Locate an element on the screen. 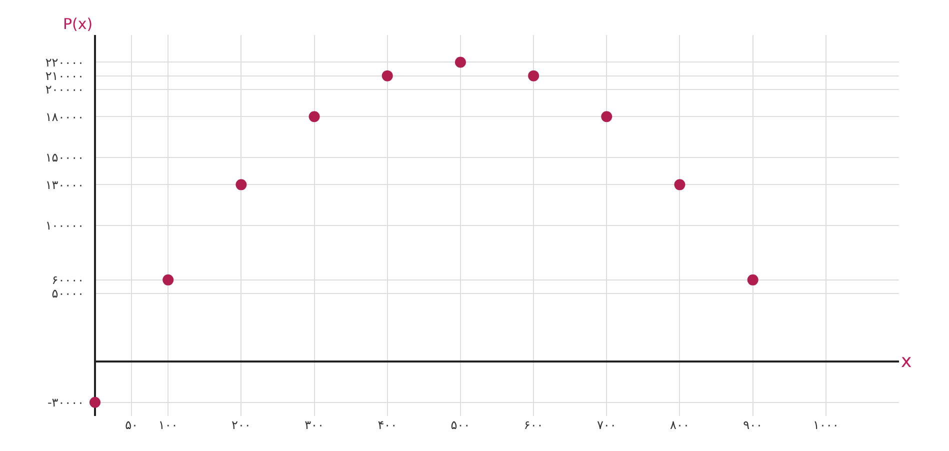  x-tick-label: ۹۰۰ is located at coordinates (752, 425).